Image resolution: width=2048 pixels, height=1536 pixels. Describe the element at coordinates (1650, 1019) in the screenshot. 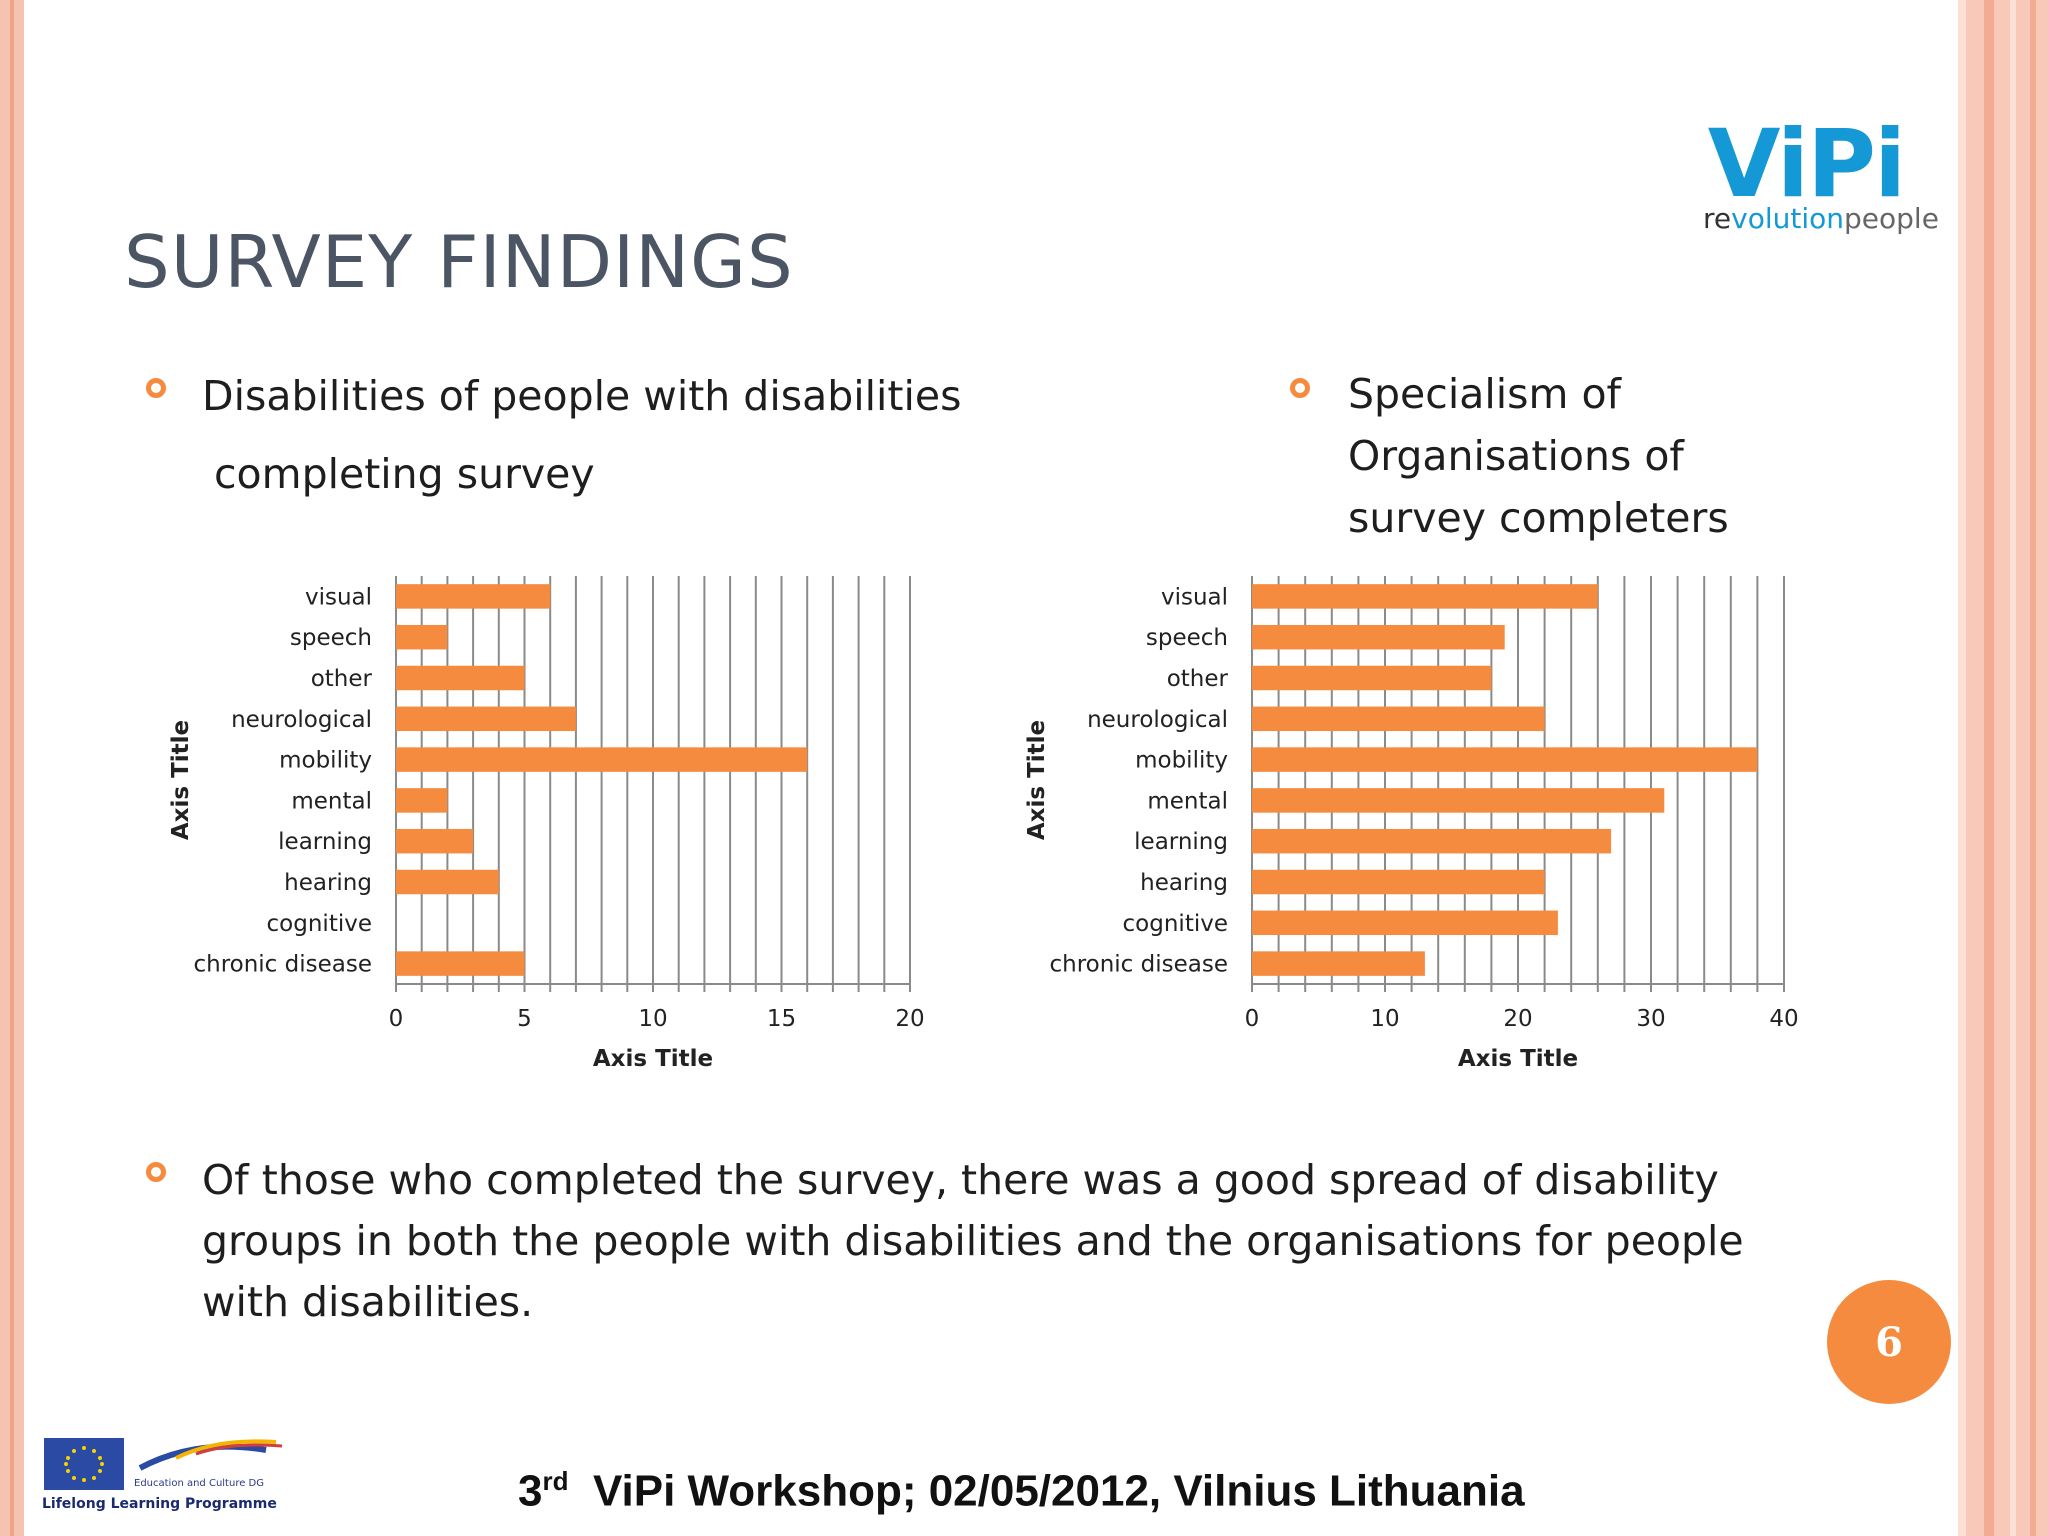

I see `x-tick-label: 30` at that location.